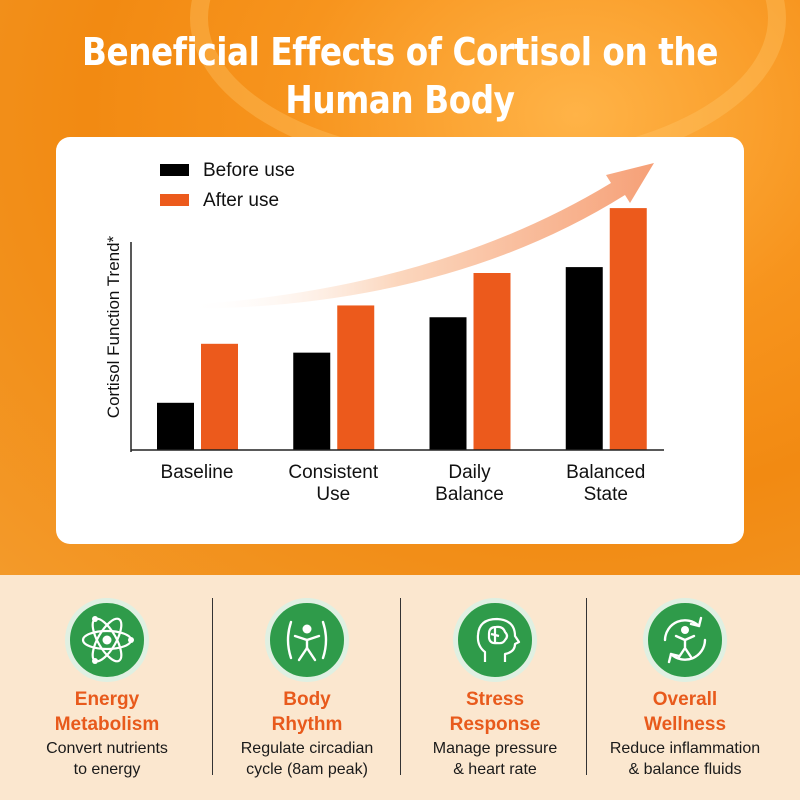  I want to click on page-title-line-1: Beneficial Effects of Cortisol on the, so click(400, 52).